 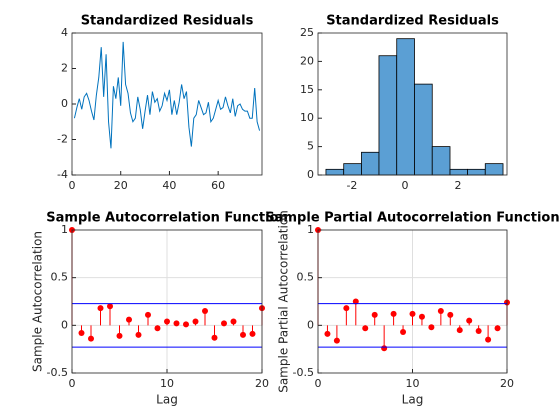 I want to click on chart-title: Sample Partial Autocorrelation Function, so click(x=412, y=218).